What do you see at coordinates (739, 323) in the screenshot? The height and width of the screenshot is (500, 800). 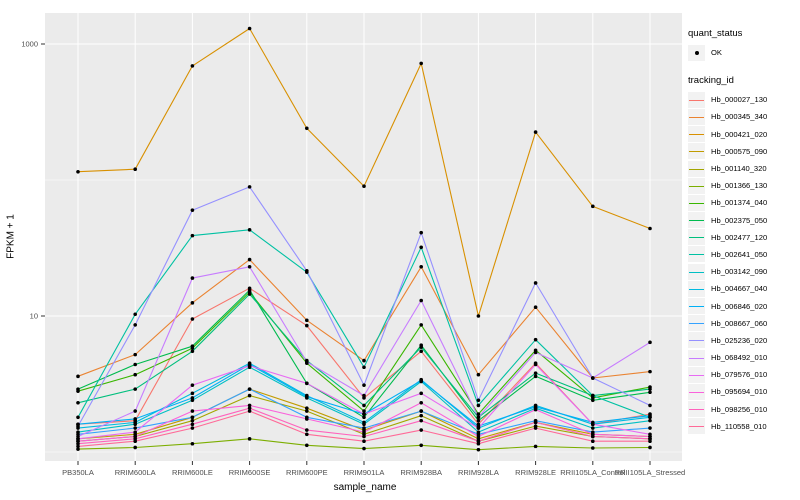 I see `legend-label: Hb_008667_060` at bounding box center [739, 323].